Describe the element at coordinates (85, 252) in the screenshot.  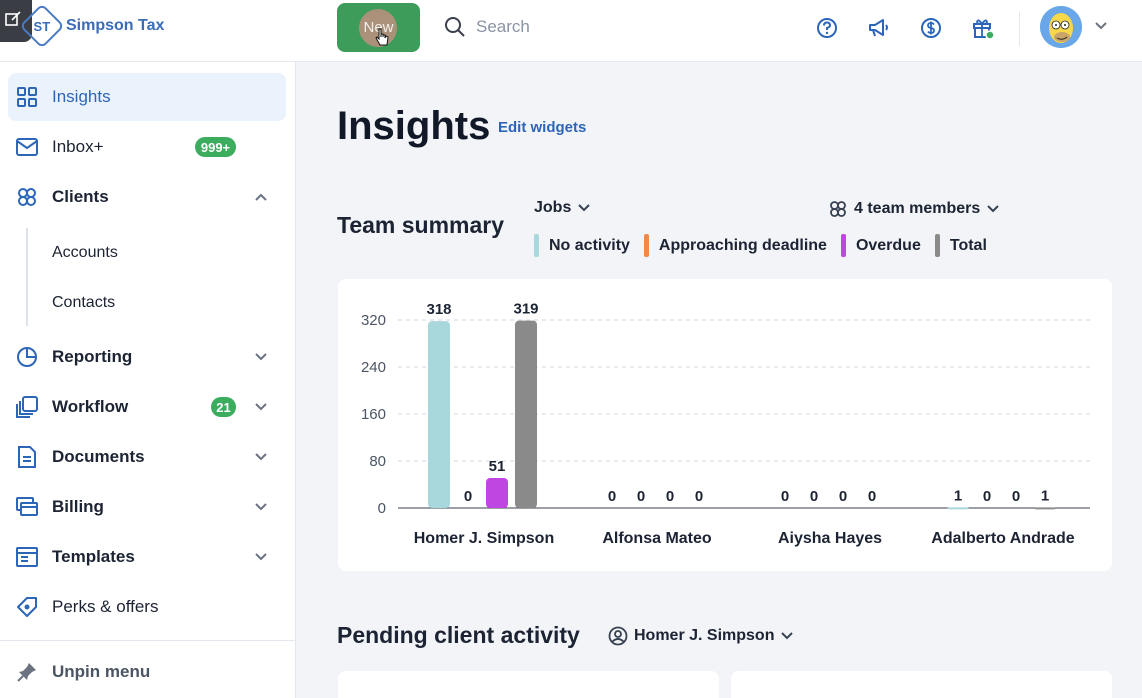
I see `sidebar-subitem-accounts: Accounts` at that location.